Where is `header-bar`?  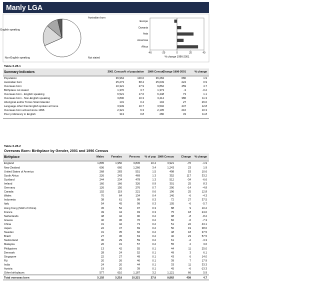 header-bar is located at coordinates (106, 7).